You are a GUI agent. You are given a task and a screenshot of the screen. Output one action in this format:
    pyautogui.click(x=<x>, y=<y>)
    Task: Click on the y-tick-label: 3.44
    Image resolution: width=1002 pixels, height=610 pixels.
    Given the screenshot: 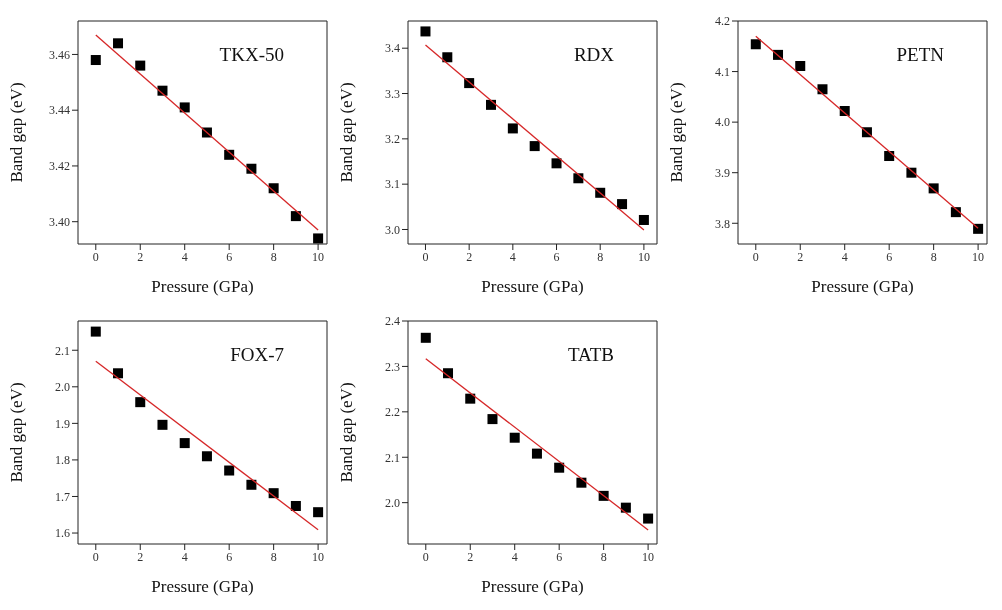 What is the action you would take?
    pyautogui.click(x=59, y=110)
    